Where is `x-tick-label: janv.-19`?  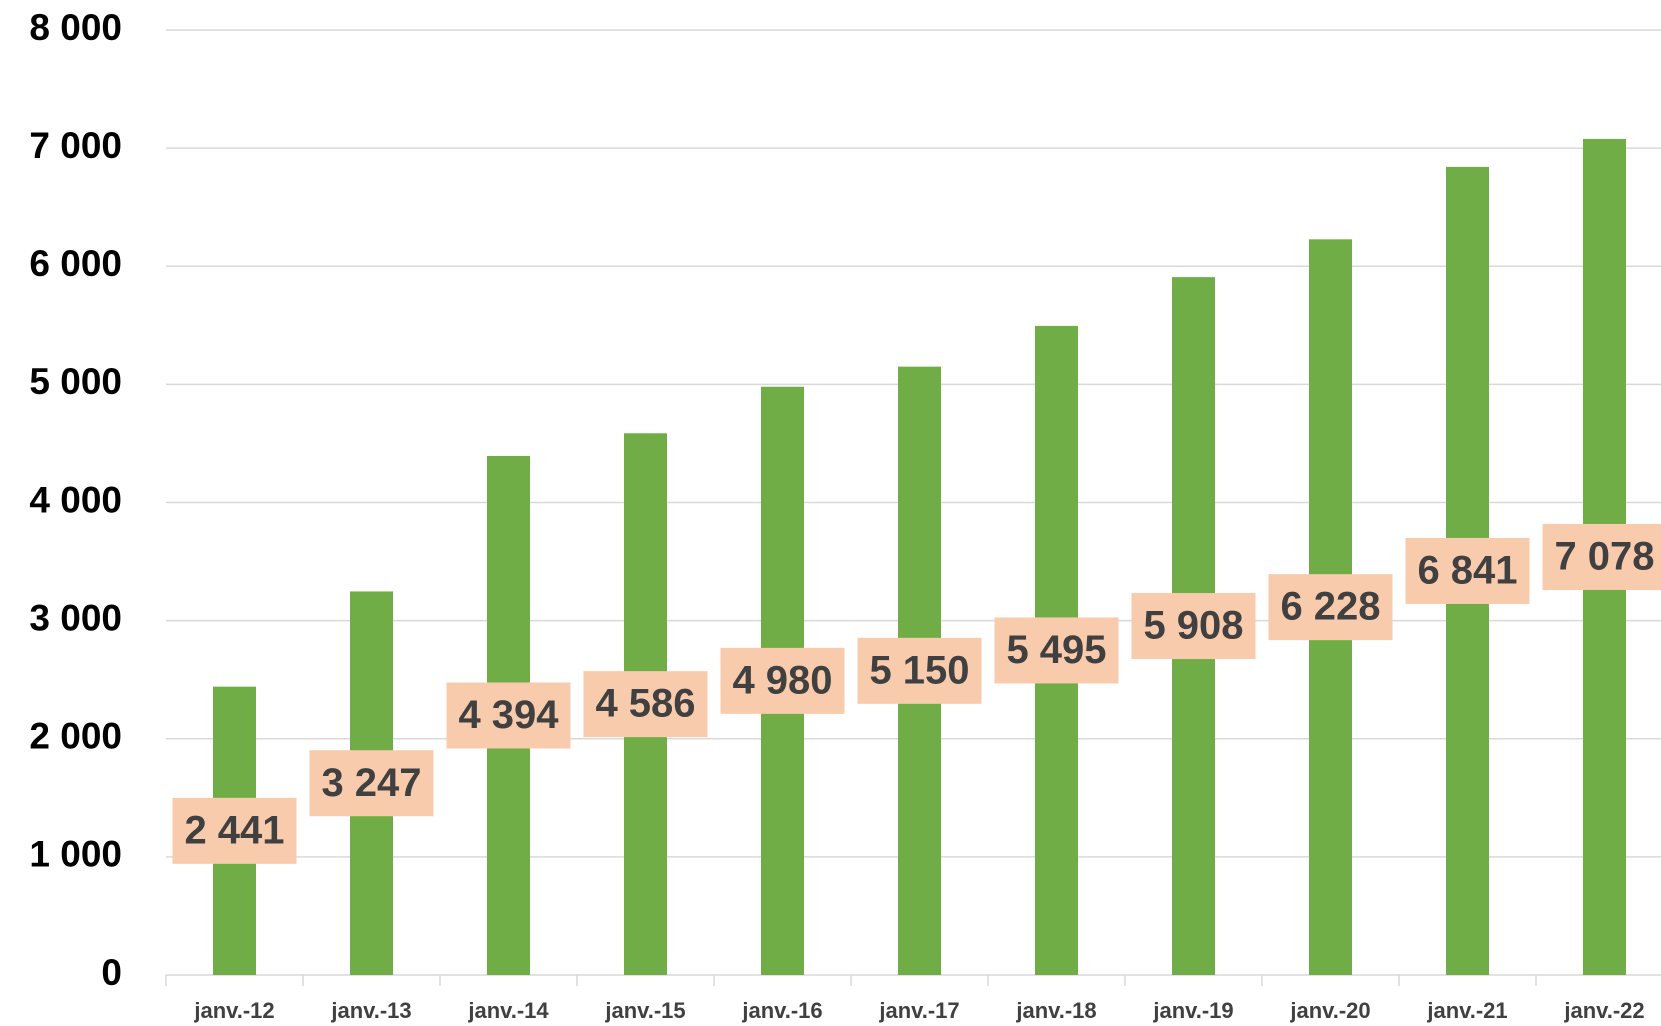 x-tick-label: janv.-19 is located at coordinates (1192, 1010).